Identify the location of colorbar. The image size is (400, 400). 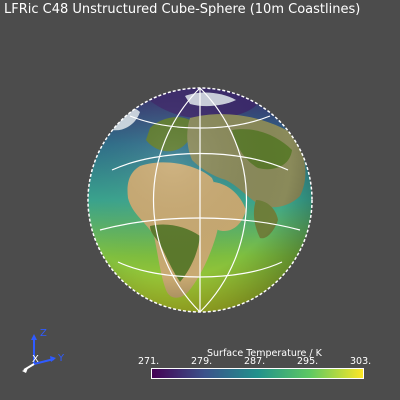
(257, 373).